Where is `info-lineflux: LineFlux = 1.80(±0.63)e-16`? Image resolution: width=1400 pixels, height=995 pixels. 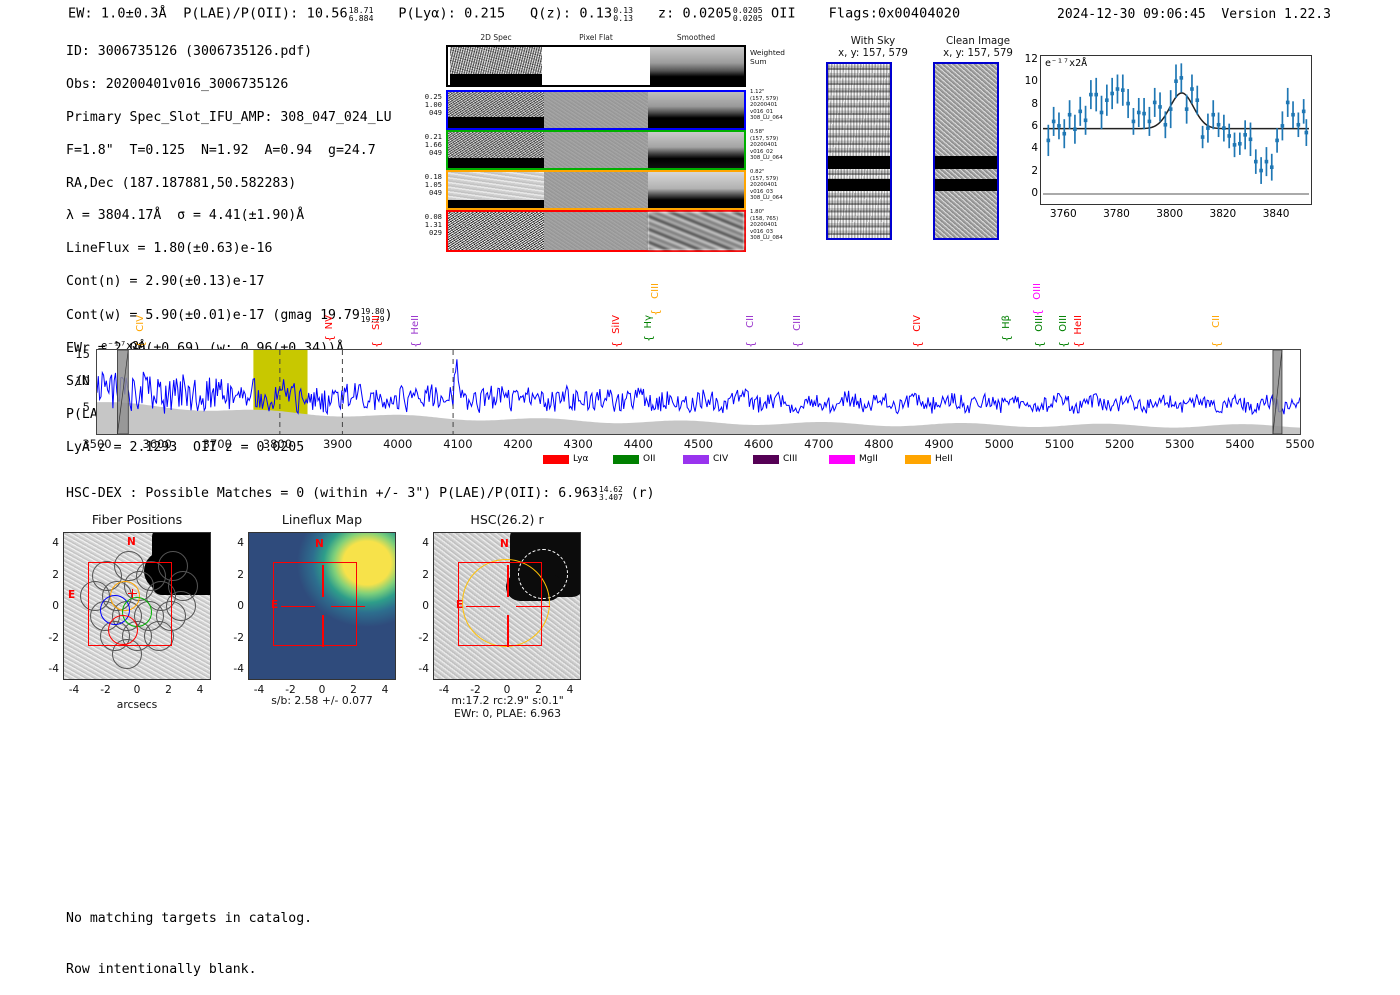 info-lineflux: LineFlux = 1.80(±0.63)e-16 is located at coordinates (169, 249).